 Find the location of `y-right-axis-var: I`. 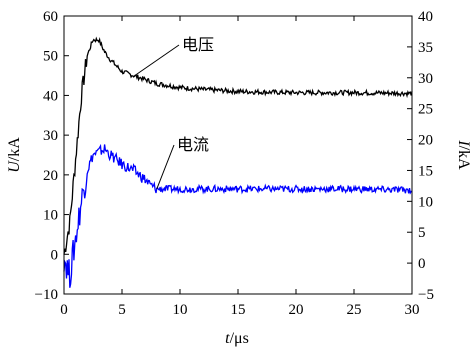

y-right-axis-var: I is located at coordinates (462, 142).